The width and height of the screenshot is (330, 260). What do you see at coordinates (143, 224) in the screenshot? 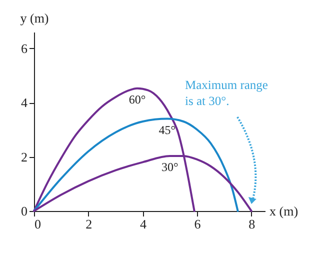
I see `x-tick-label: 4` at bounding box center [143, 224].